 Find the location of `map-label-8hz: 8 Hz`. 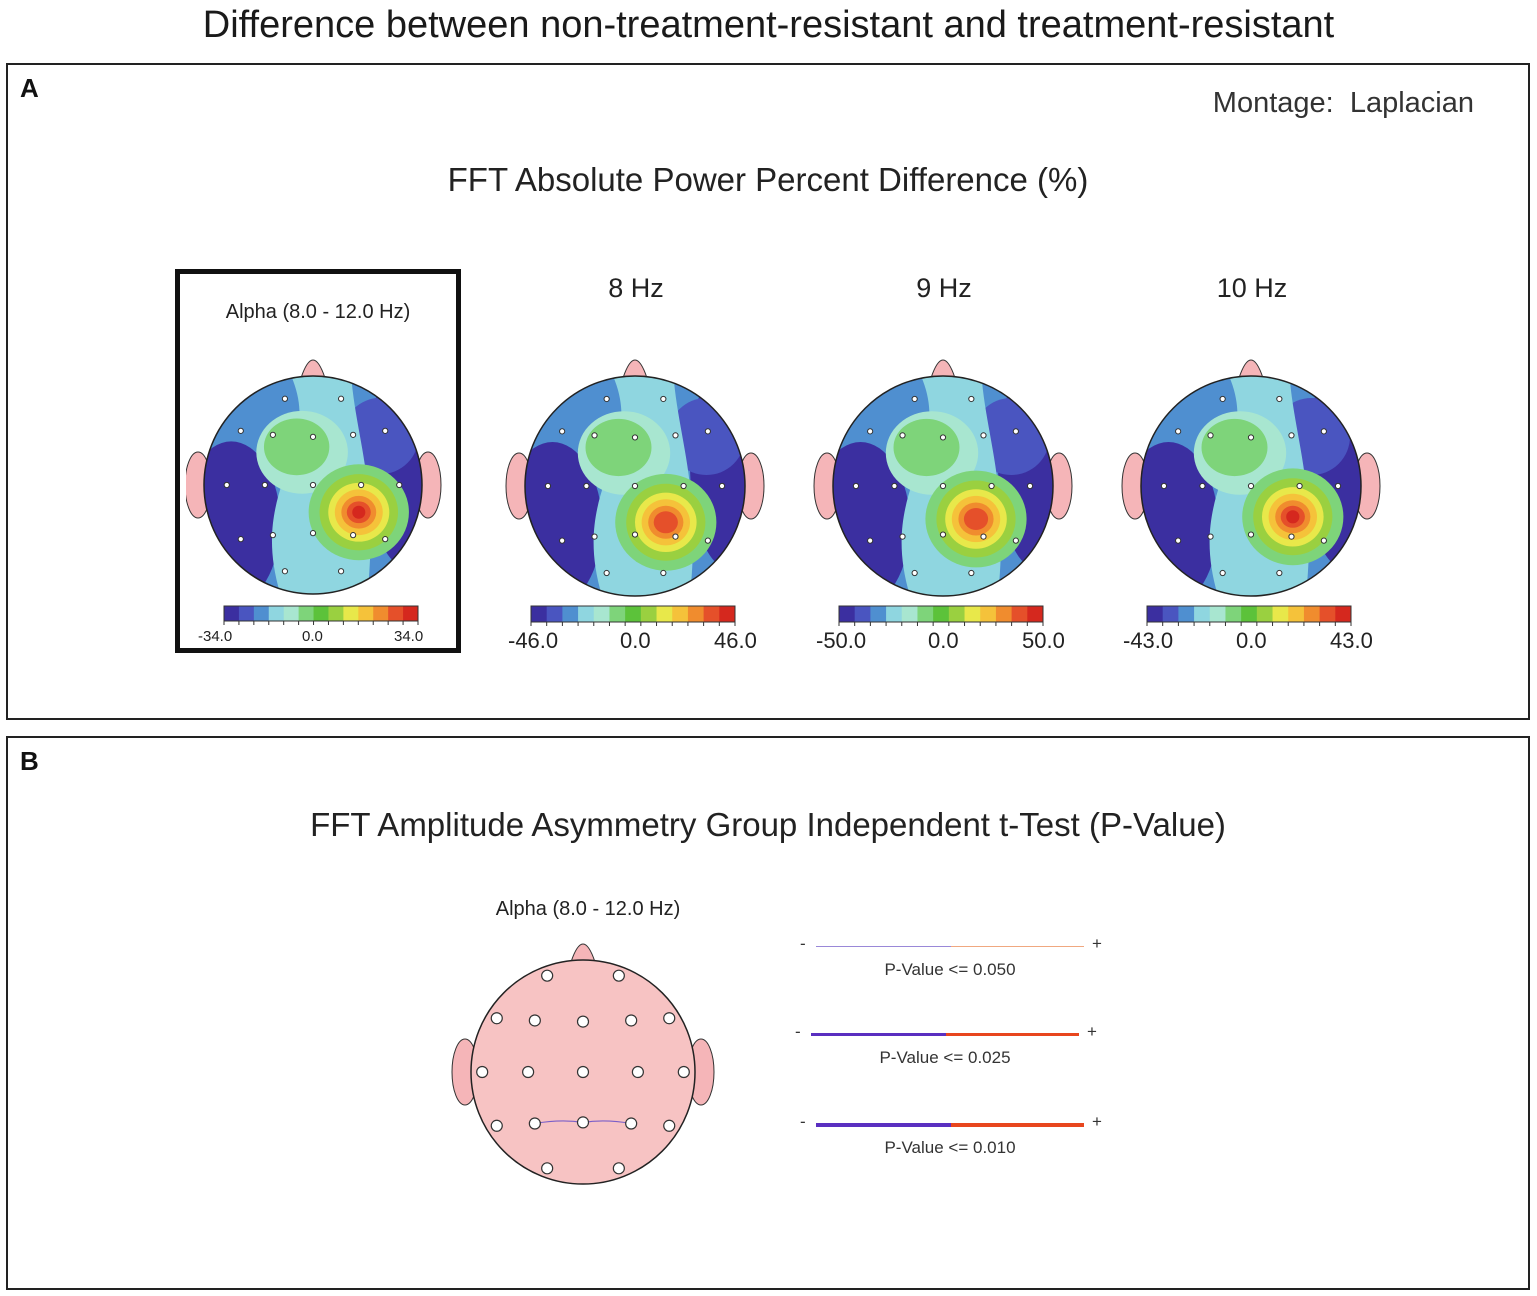

map-label-8hz: 8 Hz is located at coordinates (636, 288).